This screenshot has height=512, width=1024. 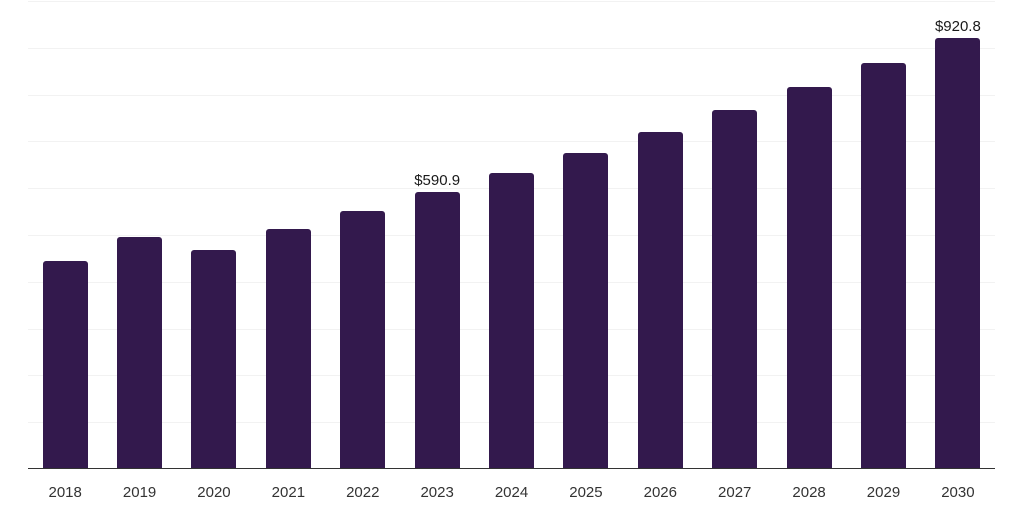 I want to click on bar-2028, so click(x=809, y=278).